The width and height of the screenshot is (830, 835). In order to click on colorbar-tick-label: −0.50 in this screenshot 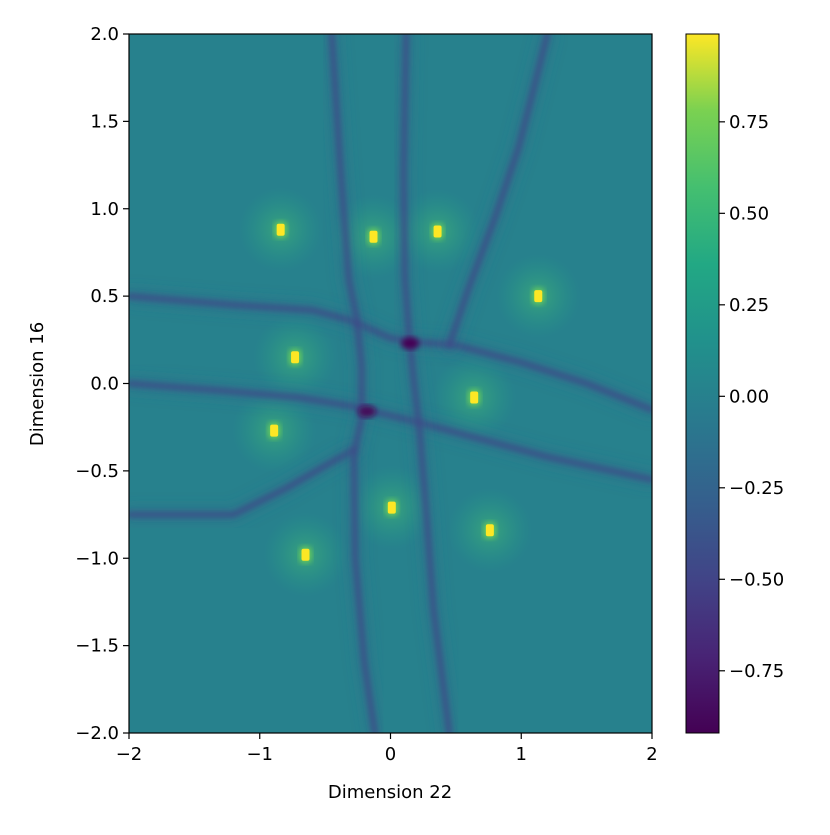, I will do `click(756, 579)`.